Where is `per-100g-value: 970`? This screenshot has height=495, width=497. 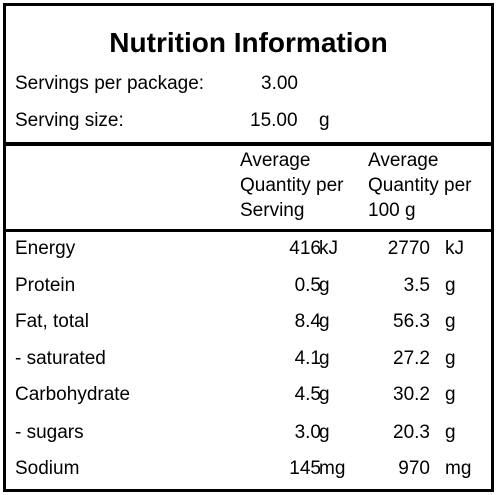
per-100g-value: 970 is located at coordinates (414, 468).